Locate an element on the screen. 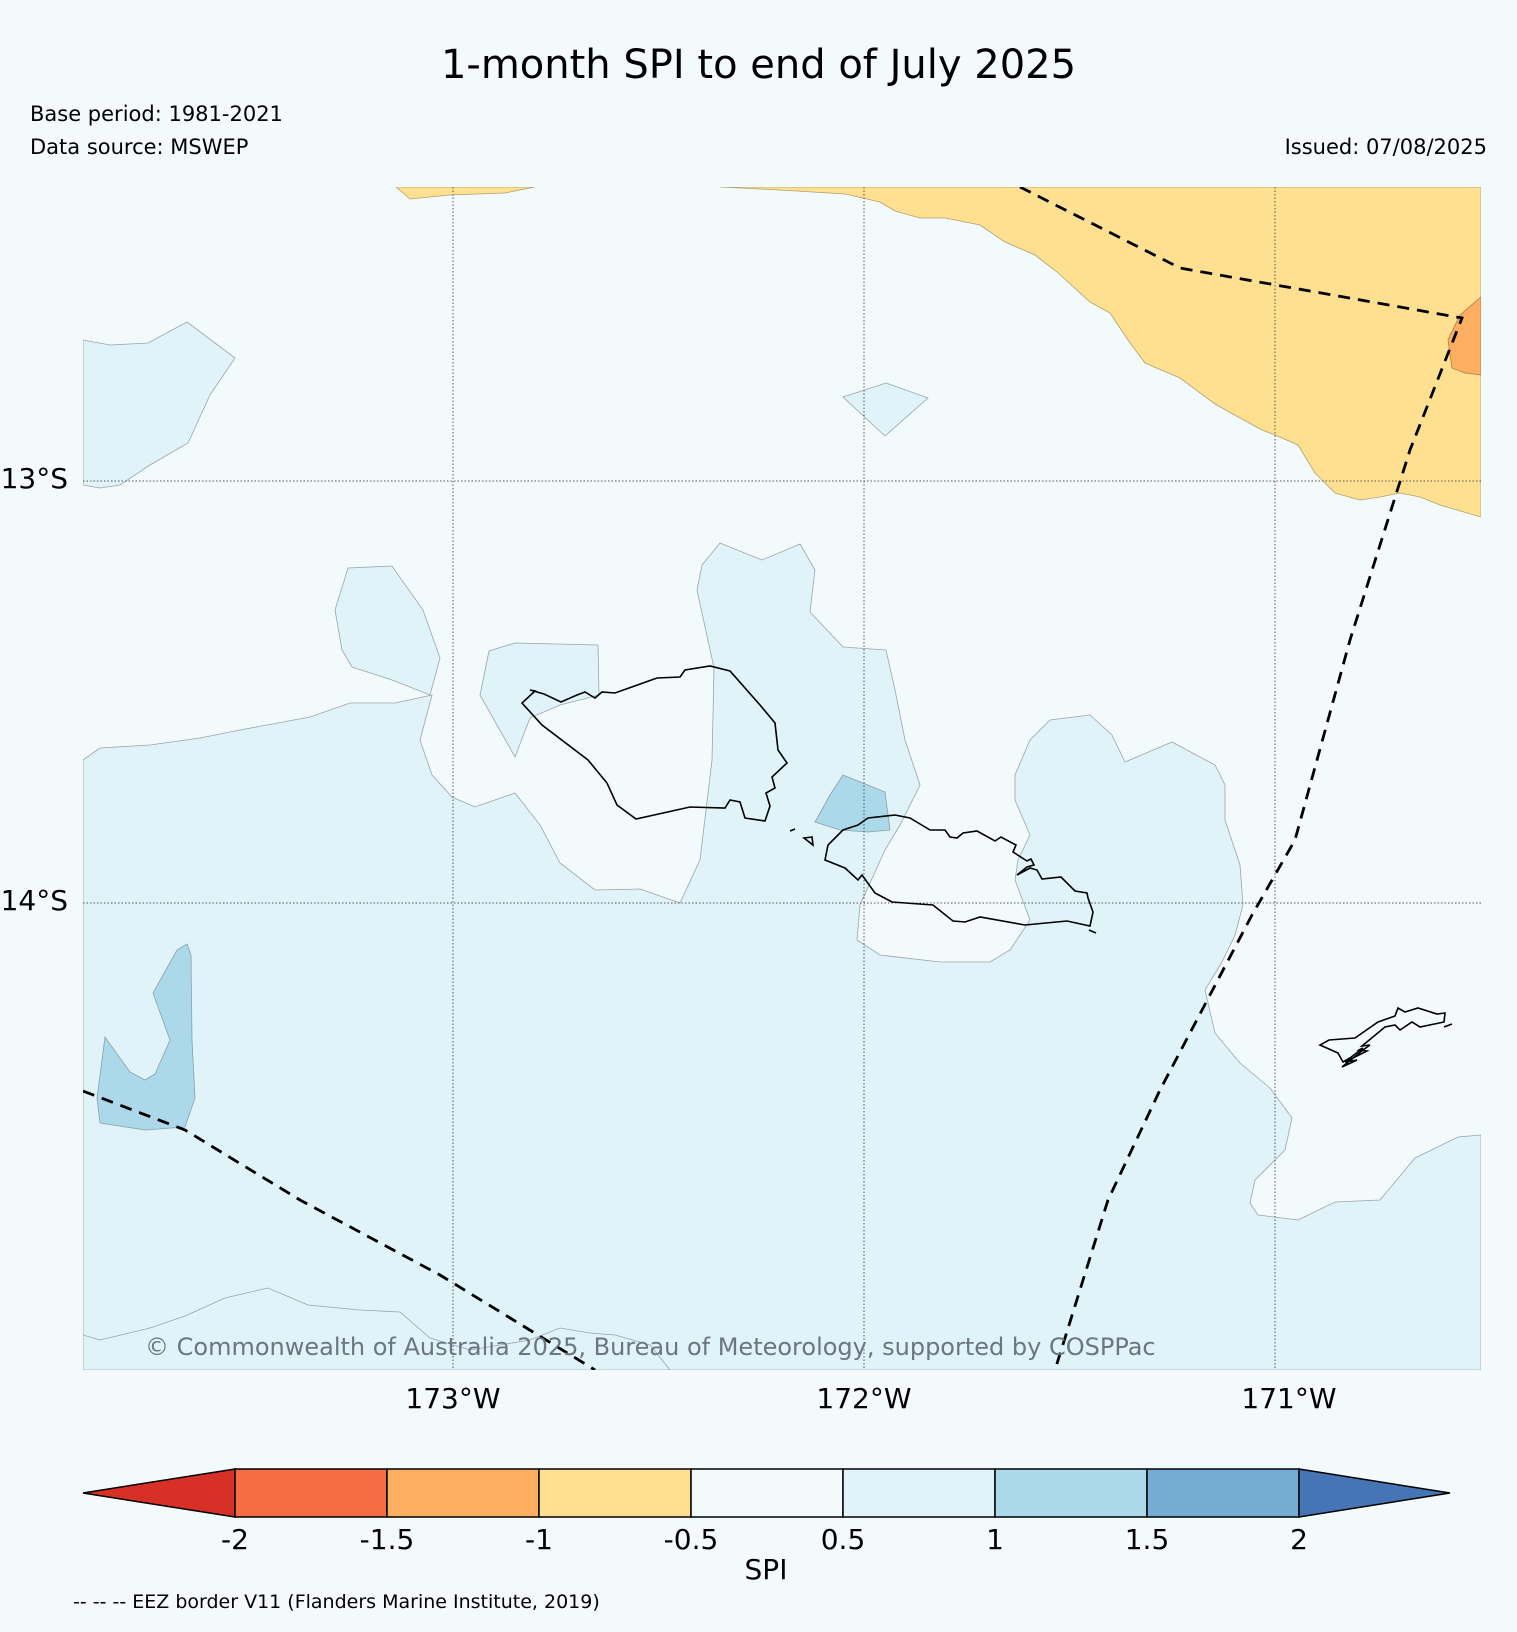  colorbar-tick--1: -1 is located at coordinates (539, 1539).